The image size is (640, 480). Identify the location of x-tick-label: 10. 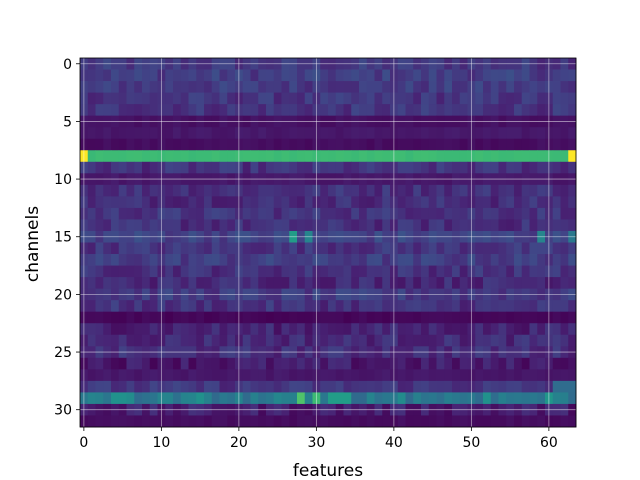
(161, 443).